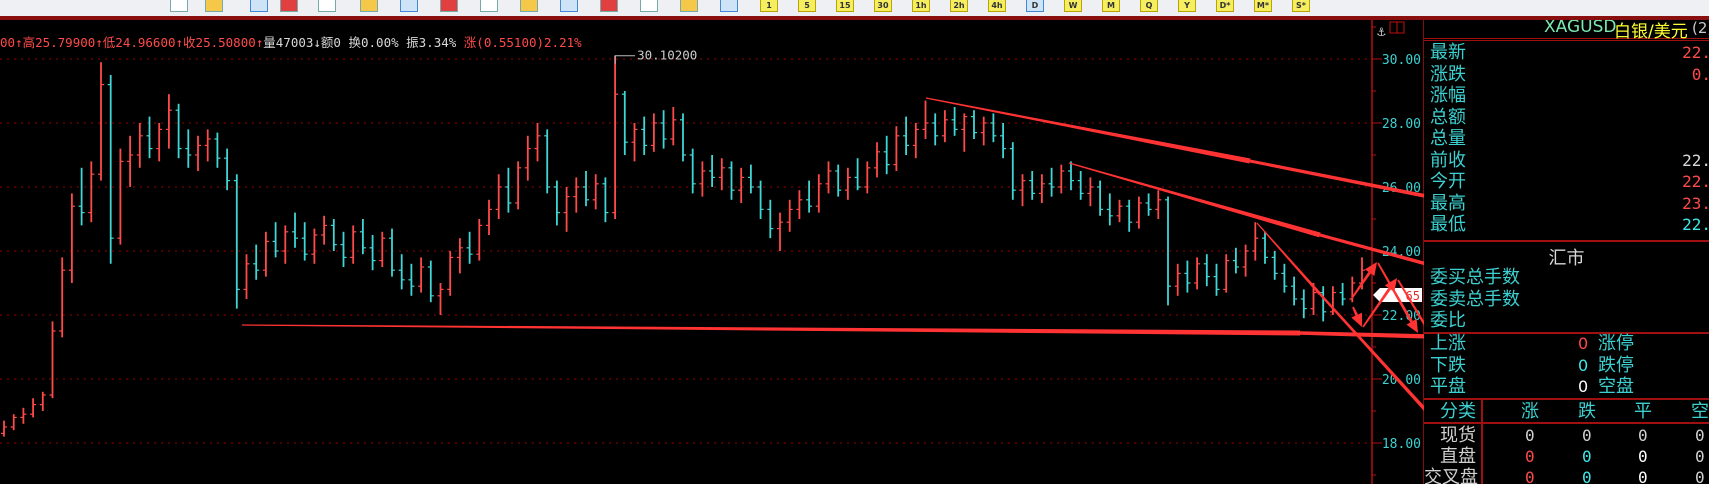  Describe the element at coordinates (1381, 32) in the screenshot. I see `anchor-icon: ⚓` at that location.